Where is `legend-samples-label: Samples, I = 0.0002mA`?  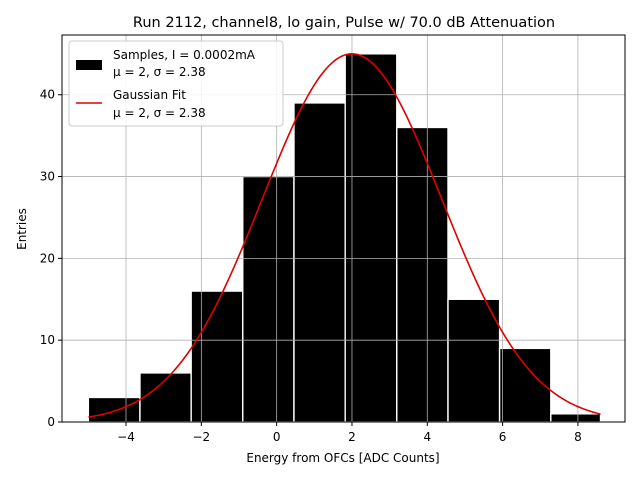 legend-samples-label: Samples, I = 0.0002mA is located at coordinates (184, 55).